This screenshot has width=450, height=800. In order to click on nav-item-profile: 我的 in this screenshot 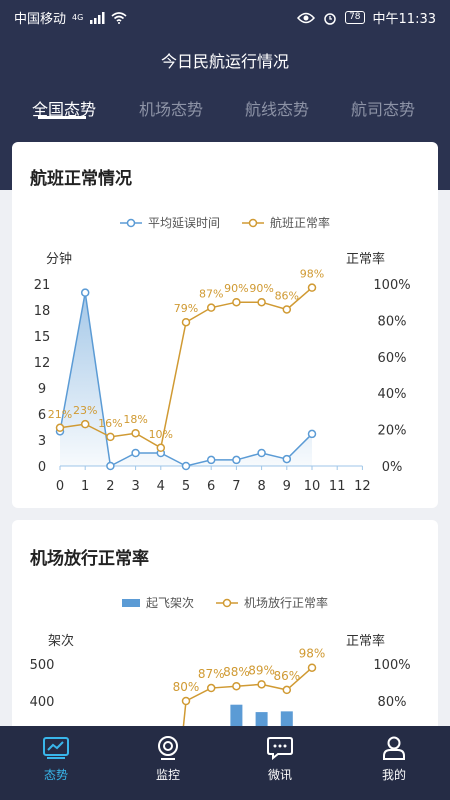, I will do `click(394, 759)`.